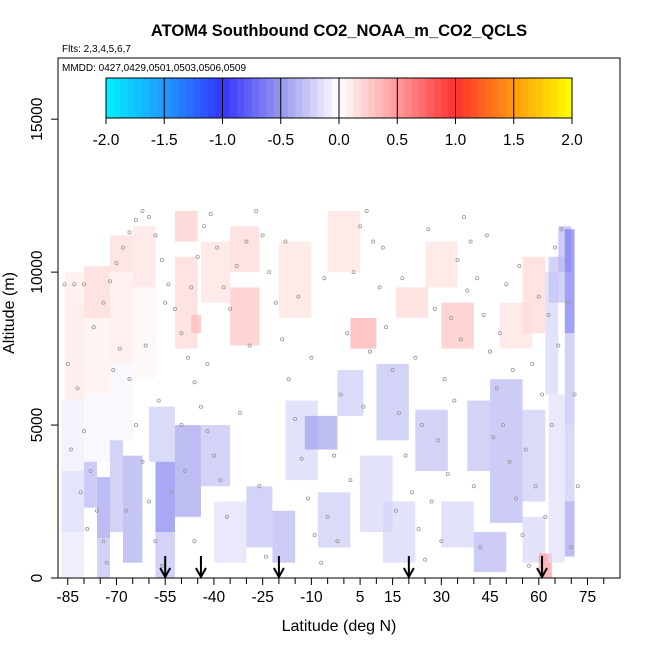 This screenshot has height=650, width=650. Describe the element at coordinates (353, 568) in the screenshot. I see `flight-arrows-layer` at that location.